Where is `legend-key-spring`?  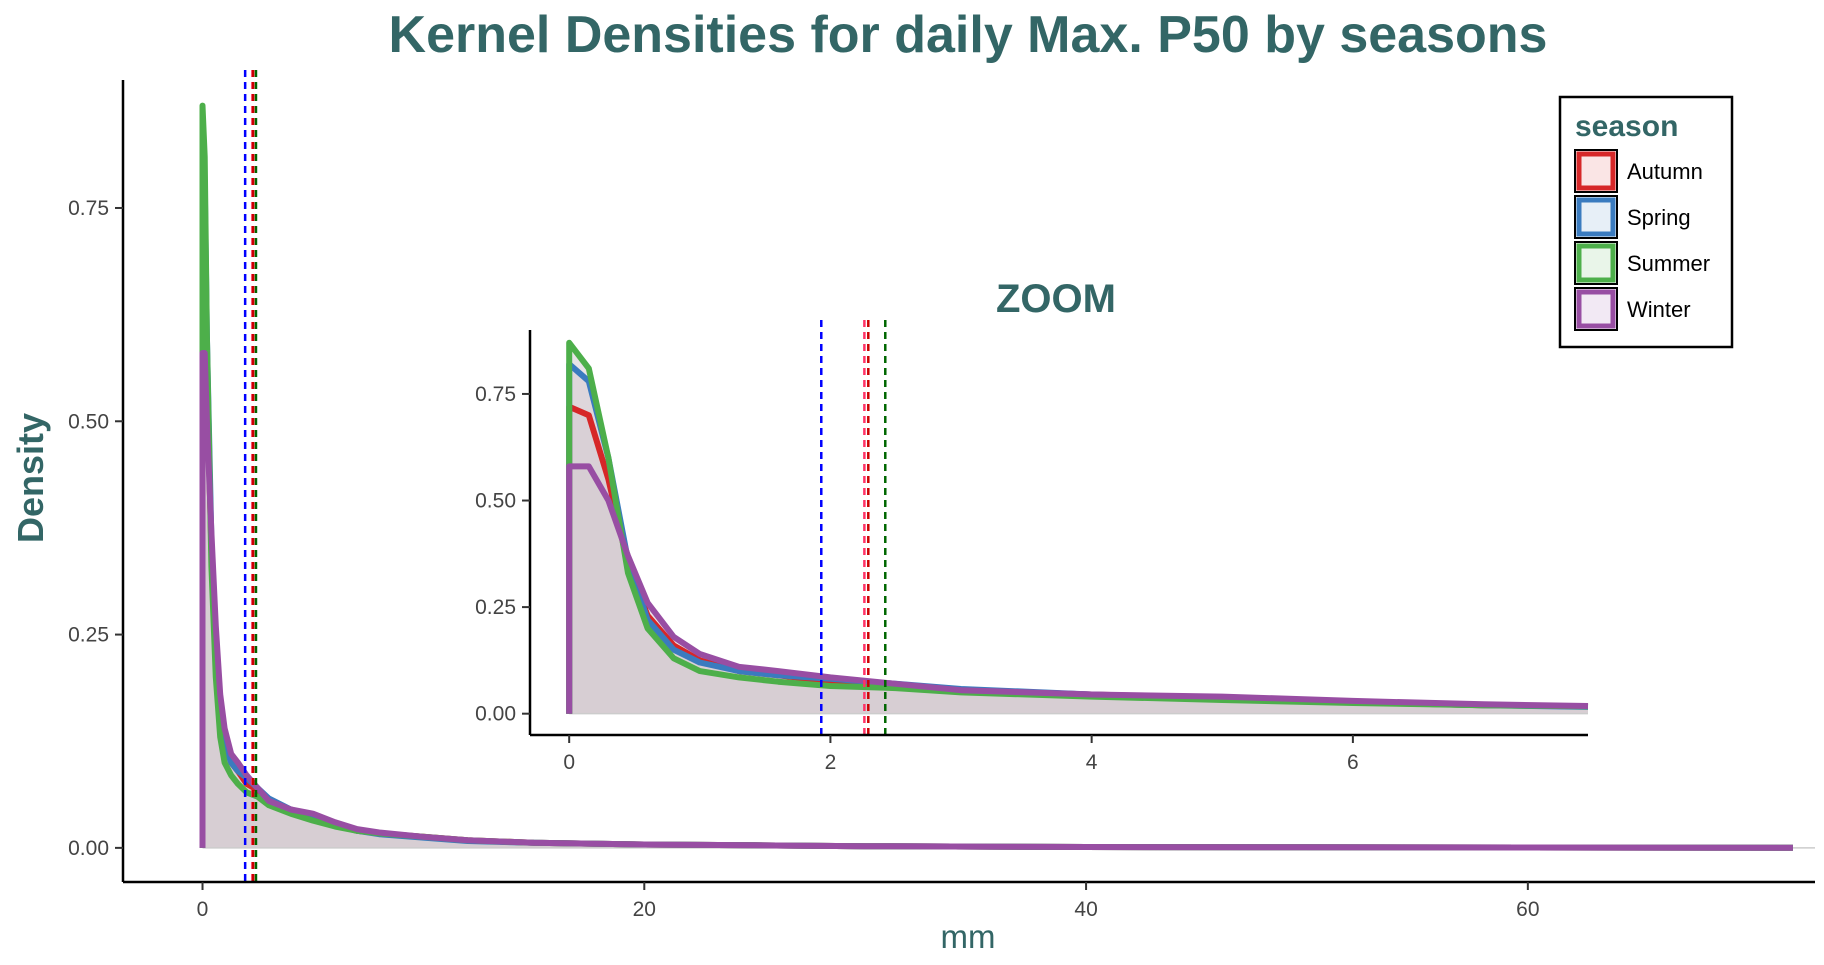
legend-key-spring is located at coordinates (1596, 217).